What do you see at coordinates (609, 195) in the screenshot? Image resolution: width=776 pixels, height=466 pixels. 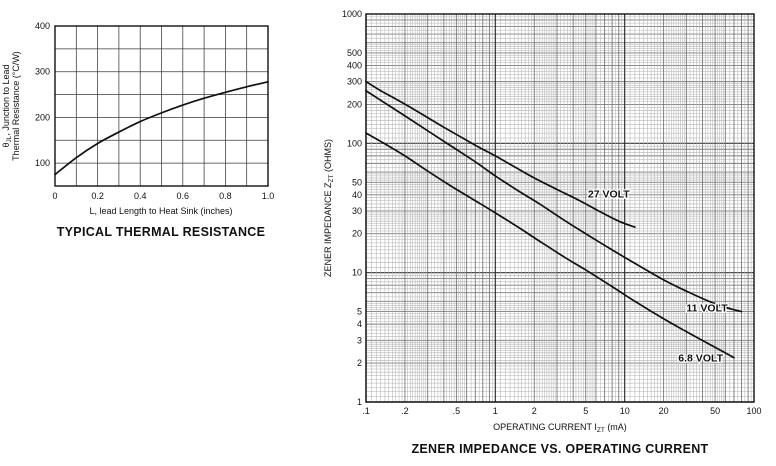 I see `curve-label-27-volt: 27 VOLT` at bounding box center [609, 195].